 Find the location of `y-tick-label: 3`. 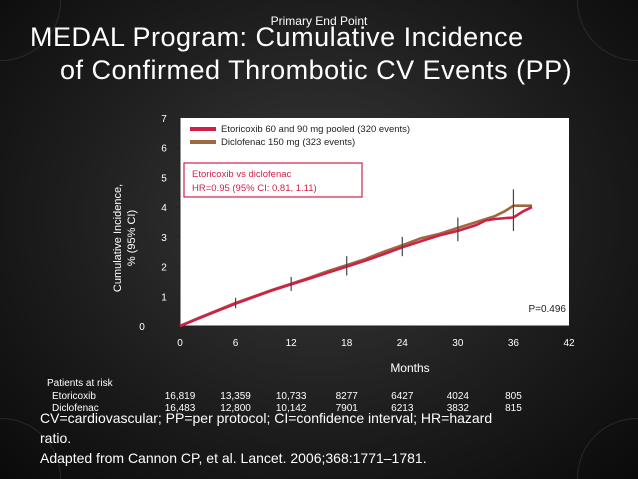

y-tick-label: 3 is located at coordinates (164, 238).